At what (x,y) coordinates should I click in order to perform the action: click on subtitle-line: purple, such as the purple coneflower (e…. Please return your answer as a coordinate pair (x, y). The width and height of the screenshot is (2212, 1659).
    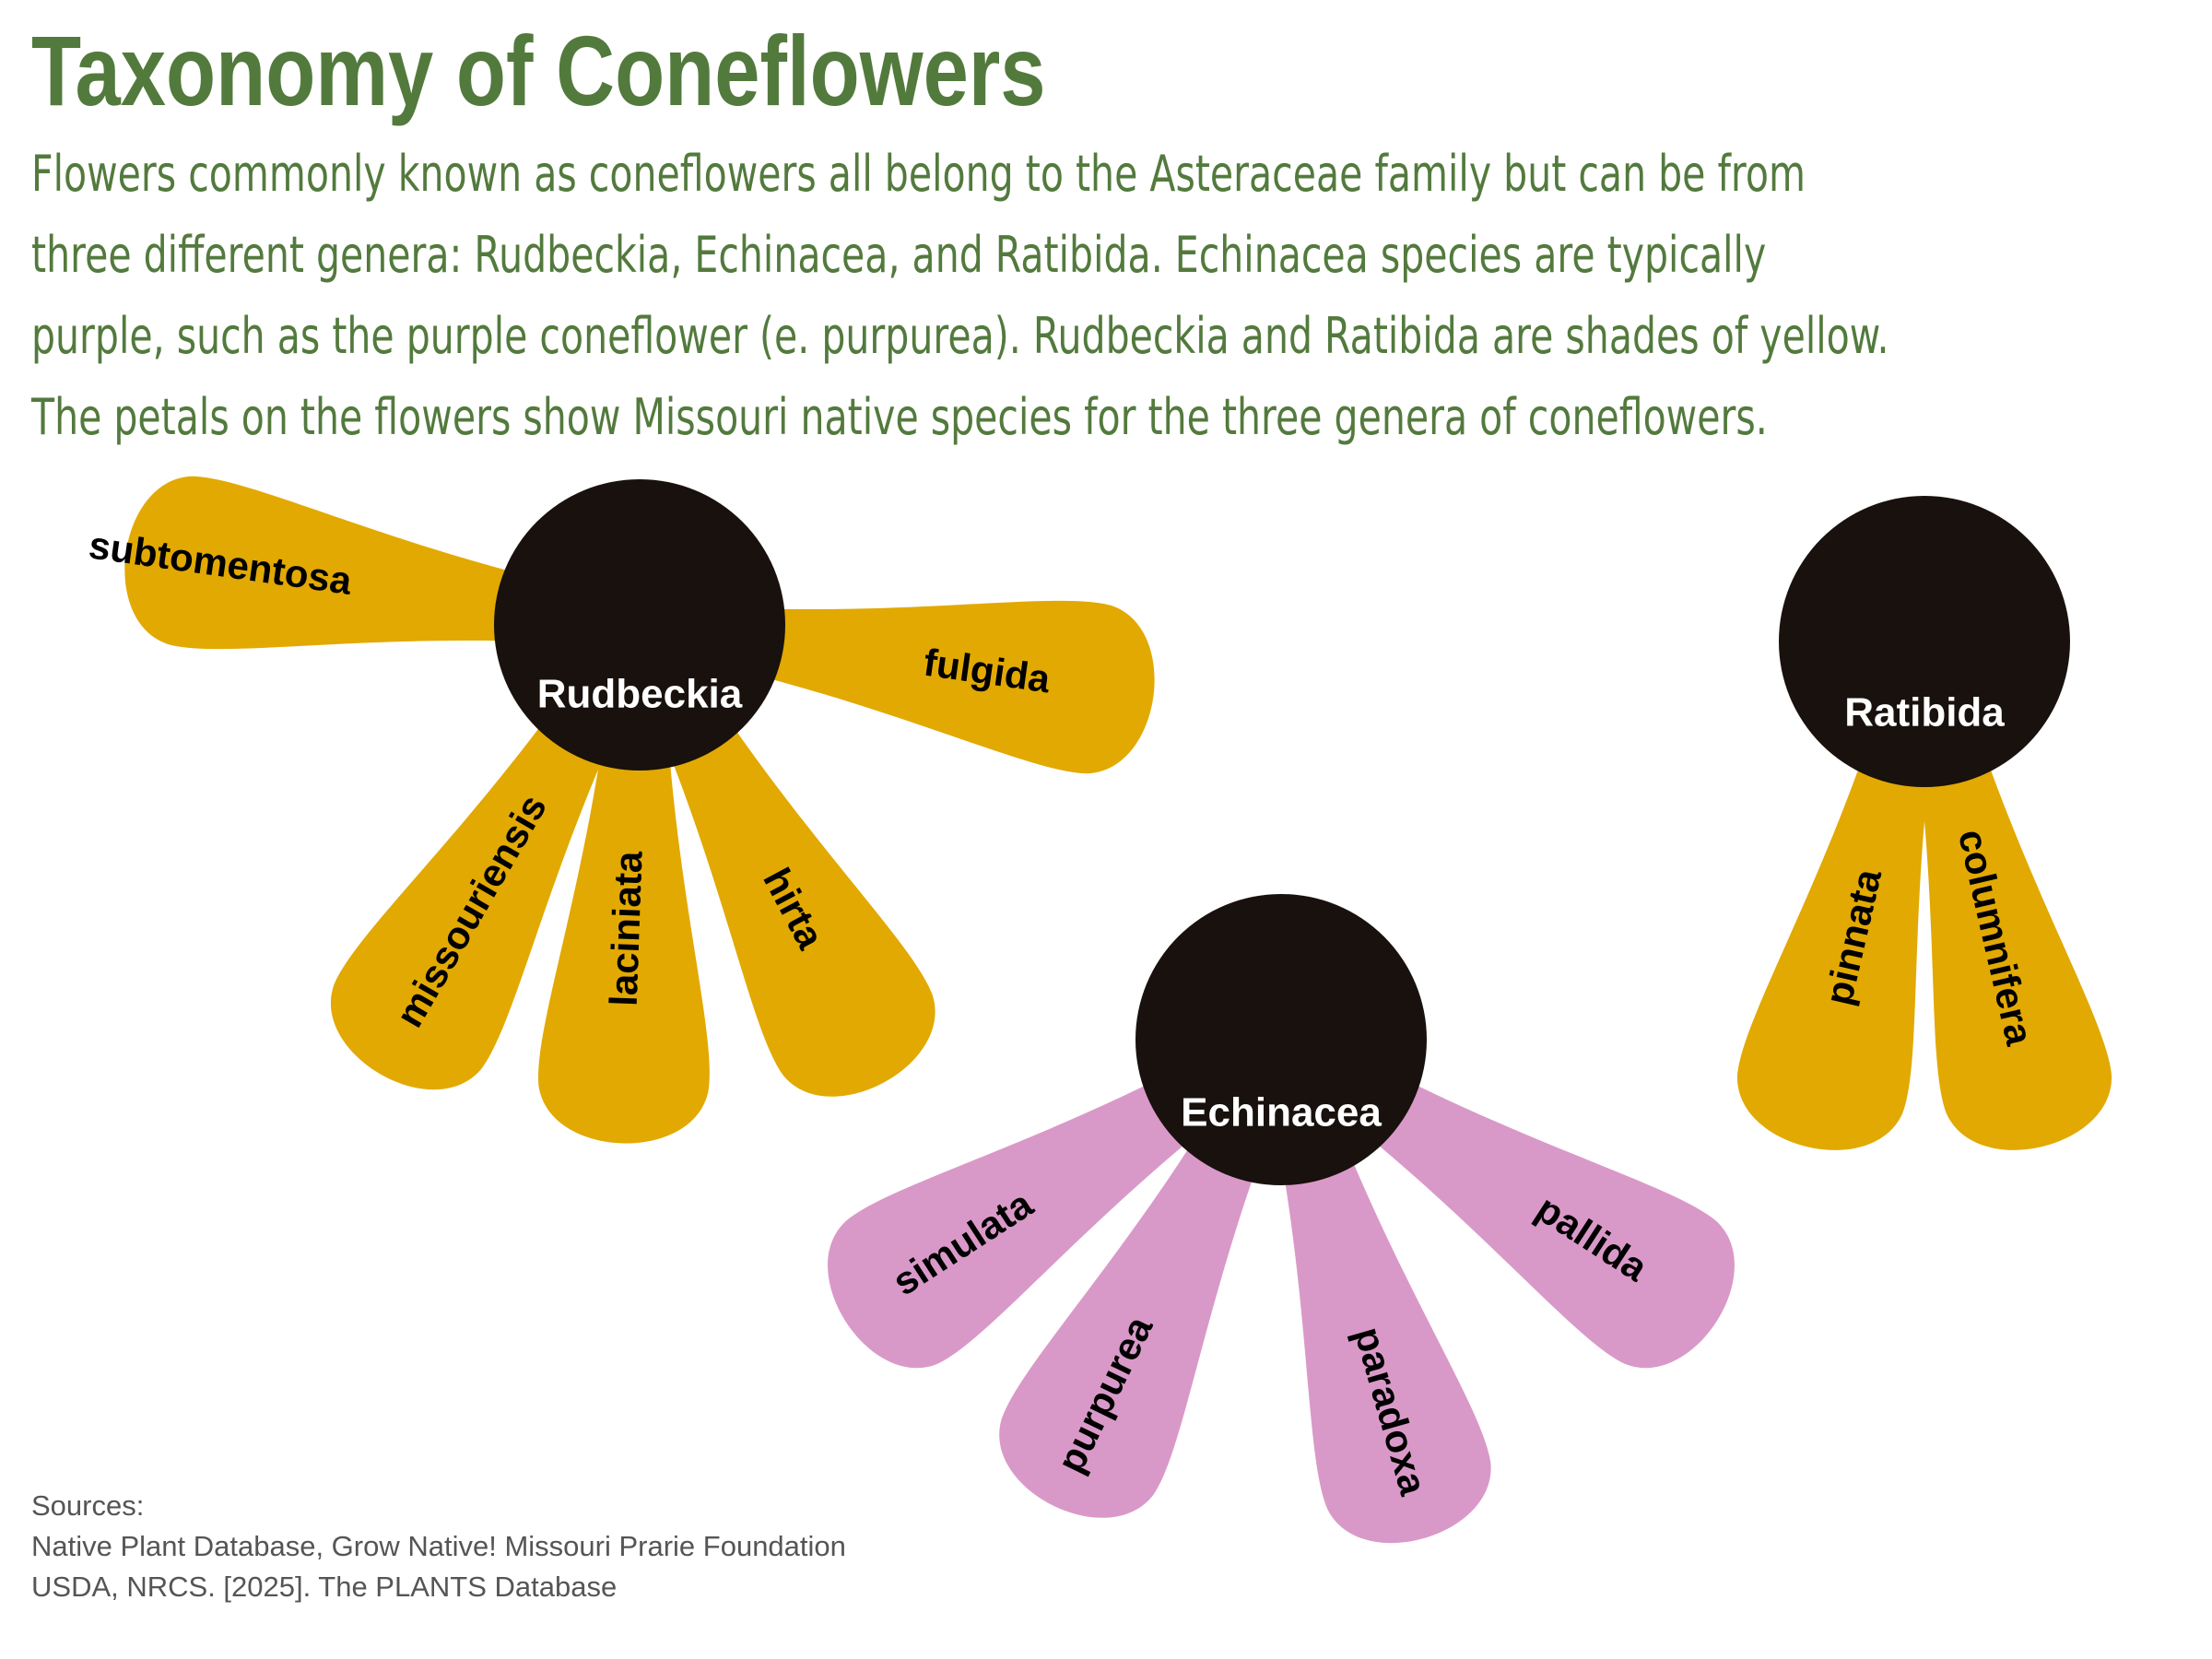
    Looking at the image, I should click on (960, 335).